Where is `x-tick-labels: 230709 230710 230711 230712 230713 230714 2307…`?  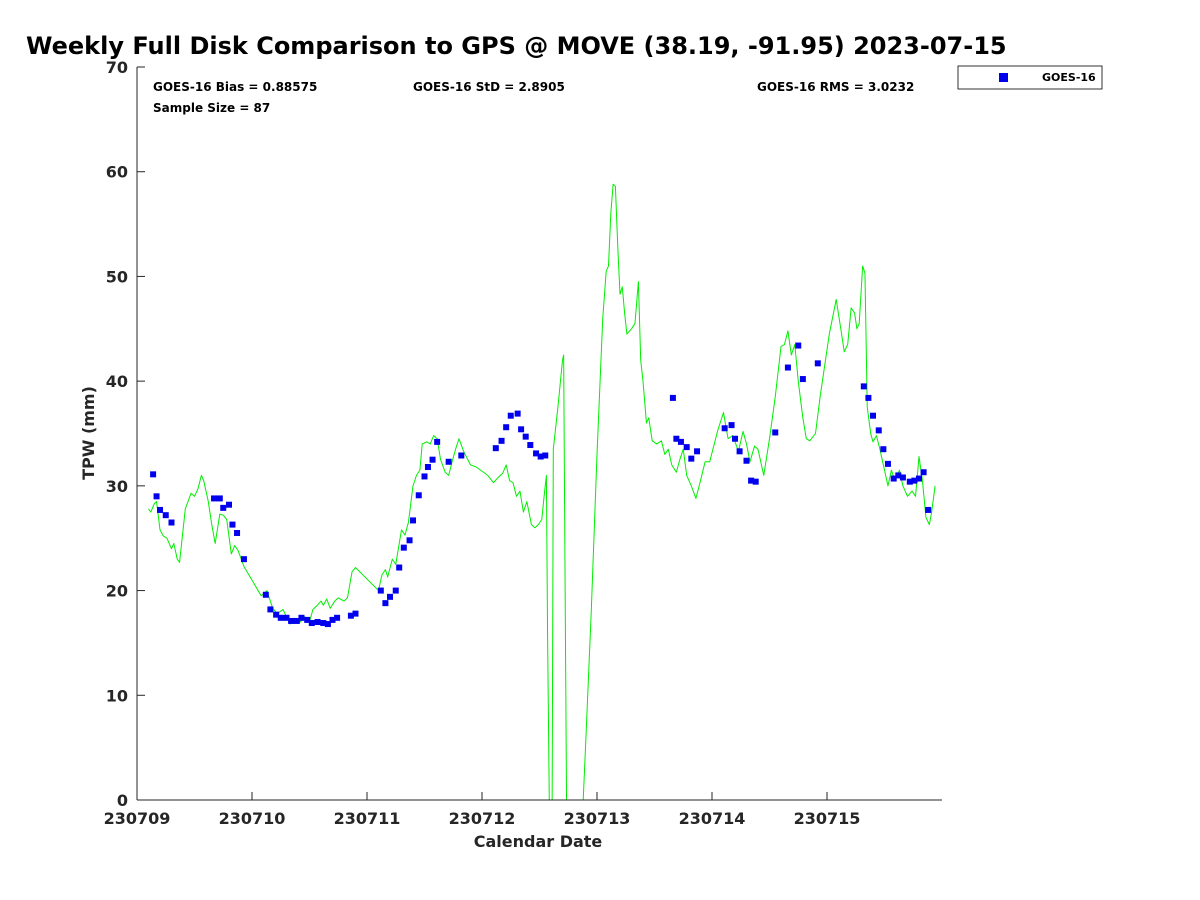
x-tick-labels: 230709 230710 230711 230712 230713 230714 2307… is located at coordinates (482, 818).